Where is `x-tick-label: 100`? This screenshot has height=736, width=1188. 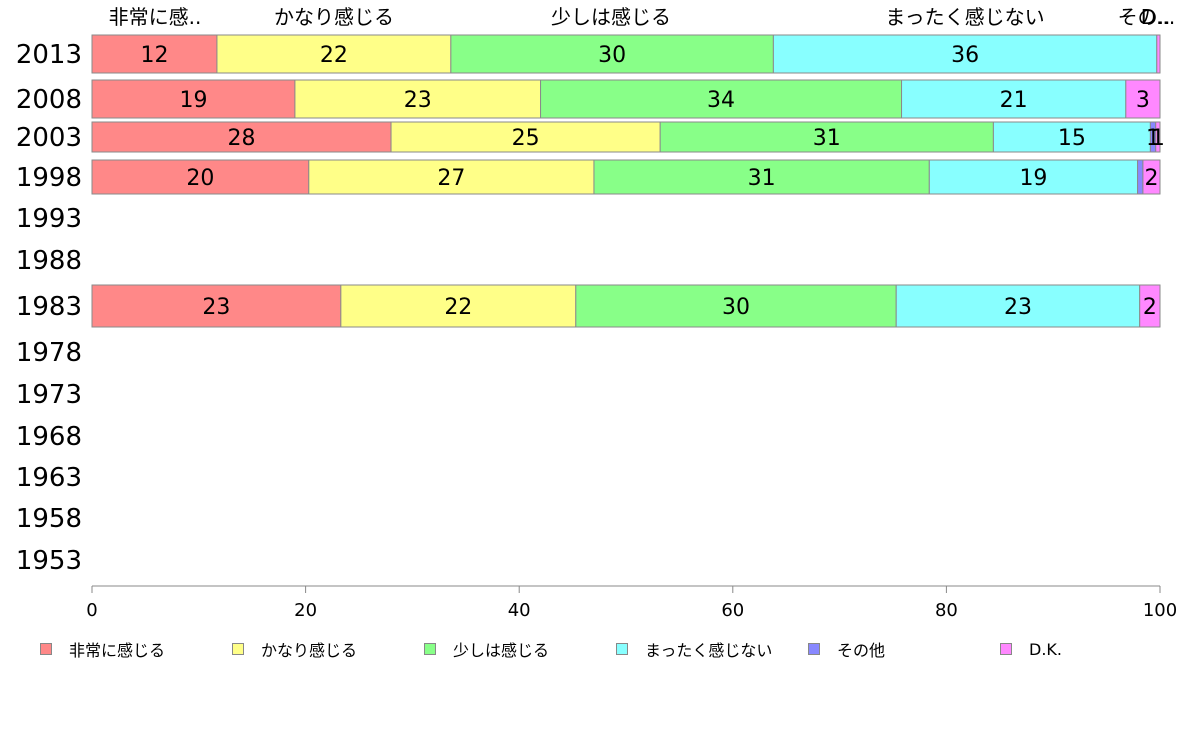 x-tick-label: 100 is located at coordinates (1160, 610).